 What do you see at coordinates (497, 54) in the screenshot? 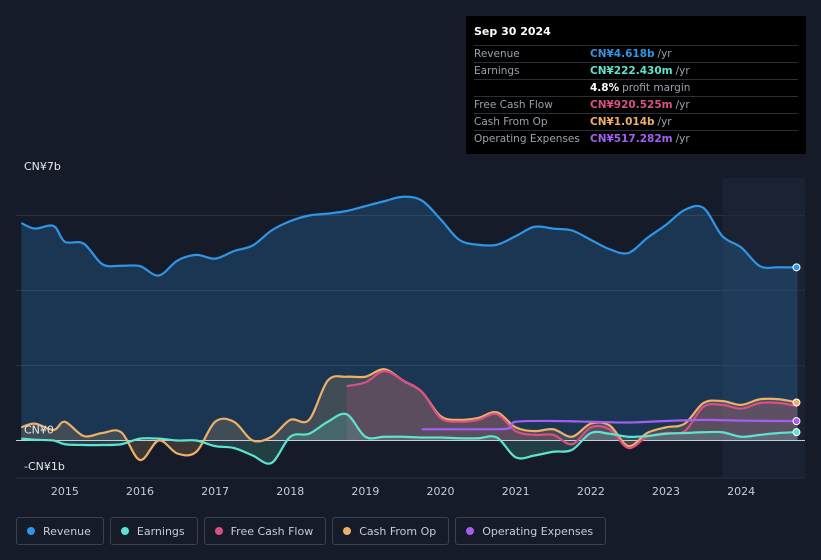
I see `tooltip-row-label: Revenue` at bounding box center [497, 54].